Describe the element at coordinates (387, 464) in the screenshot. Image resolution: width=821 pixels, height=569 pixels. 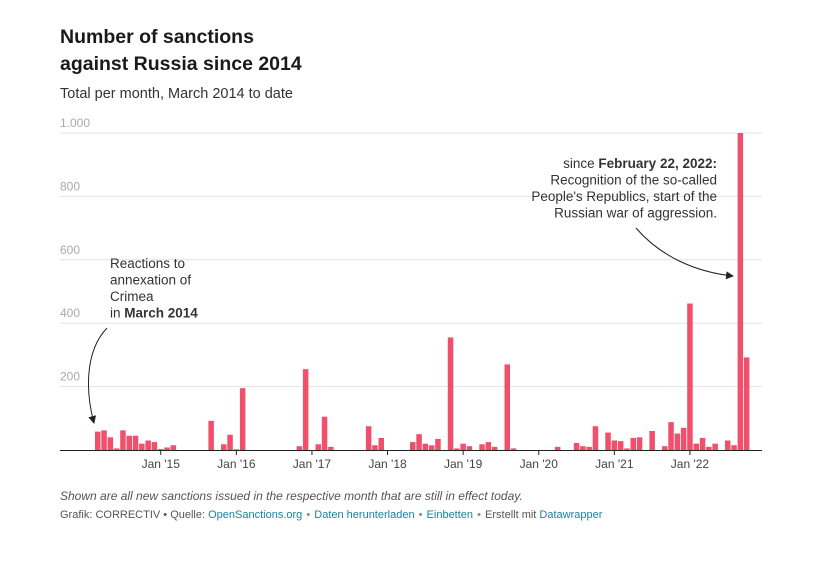
I see `x-tick-label: Jan '18` at that location.